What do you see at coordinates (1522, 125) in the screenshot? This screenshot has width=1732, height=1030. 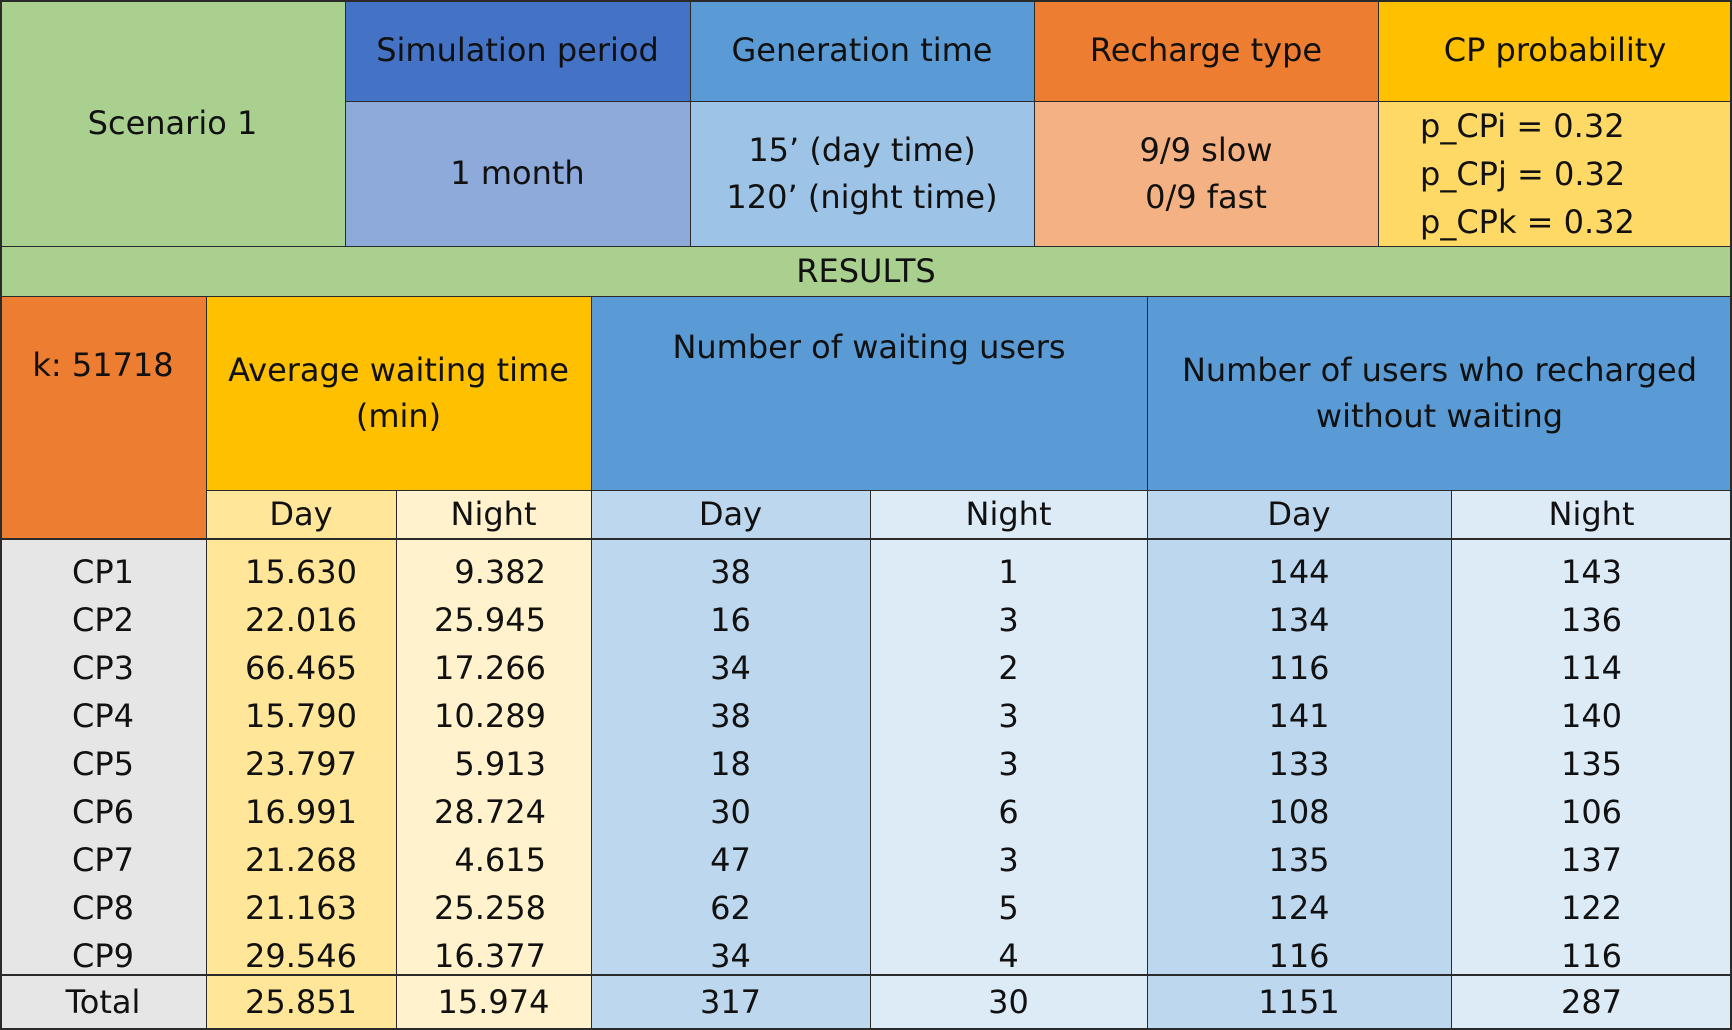 I see `cp-probability-i: p_CPi = 0.32` at bounding box center [1522, 125].